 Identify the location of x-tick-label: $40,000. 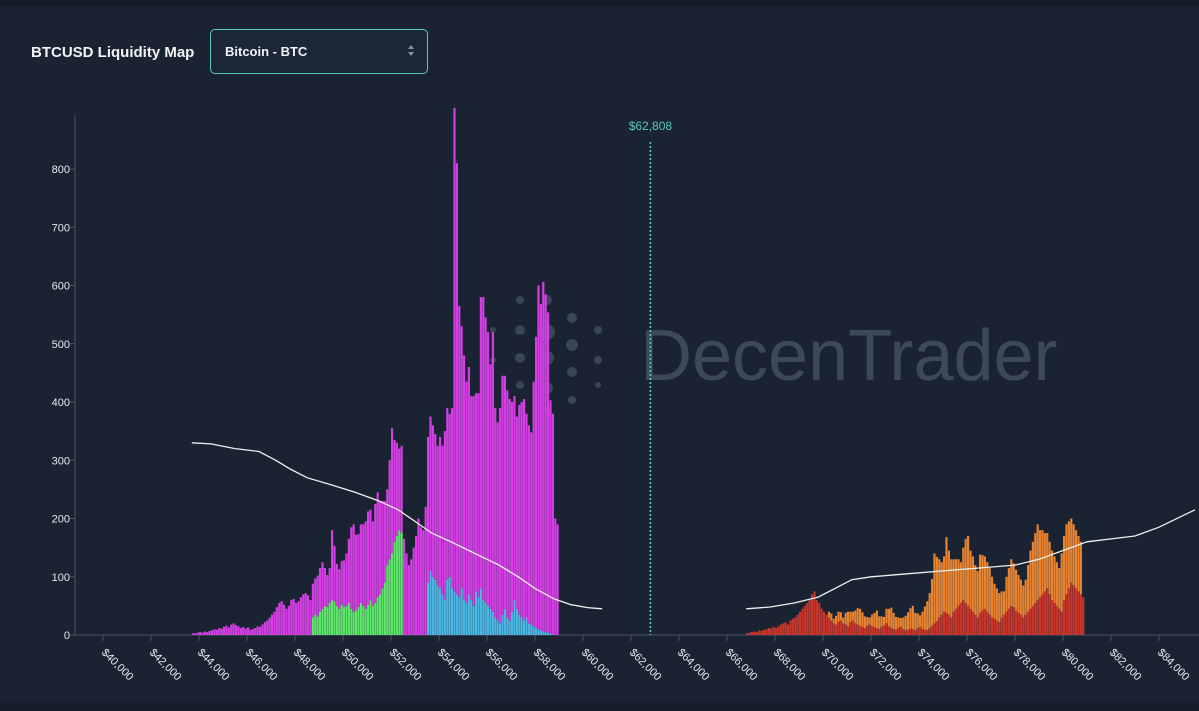
(117, 665).